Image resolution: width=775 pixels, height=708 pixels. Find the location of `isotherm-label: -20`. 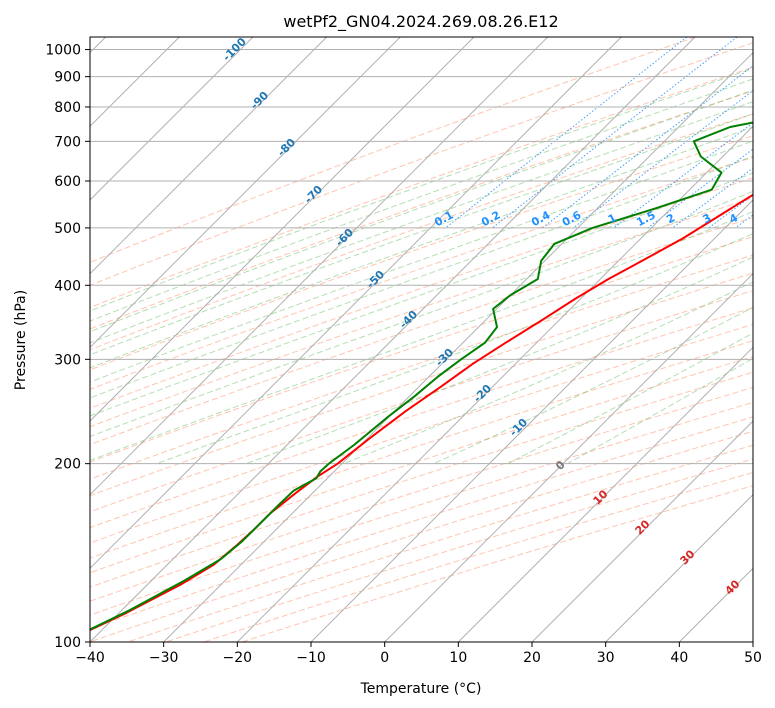

isotherm-label: -20 is located at coordinates (482, 393).